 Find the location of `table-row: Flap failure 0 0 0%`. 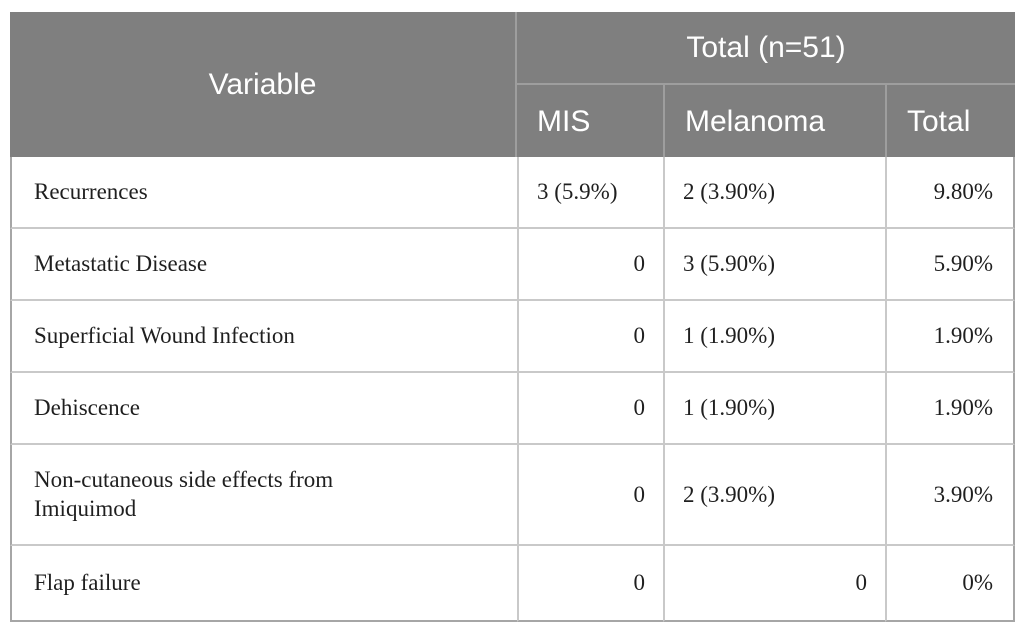

table-row: Flap failure 0 0 0% is located at coordinates (513, 584).